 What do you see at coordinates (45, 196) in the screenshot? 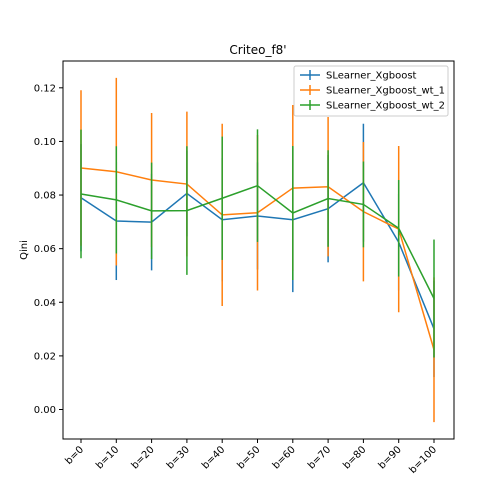
I see `y-tick-label: 0.08` at bounding box center [45, 196].